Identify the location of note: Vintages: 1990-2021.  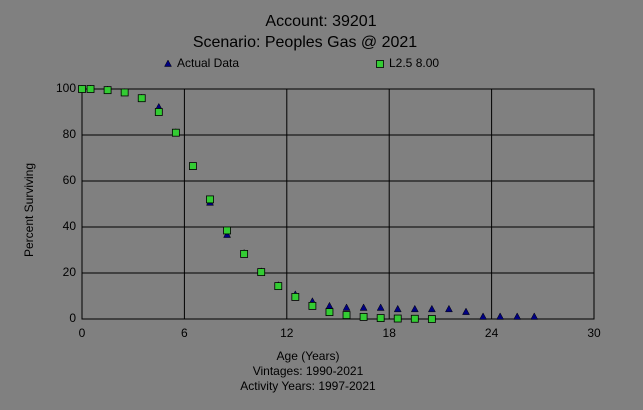
(308, 371).